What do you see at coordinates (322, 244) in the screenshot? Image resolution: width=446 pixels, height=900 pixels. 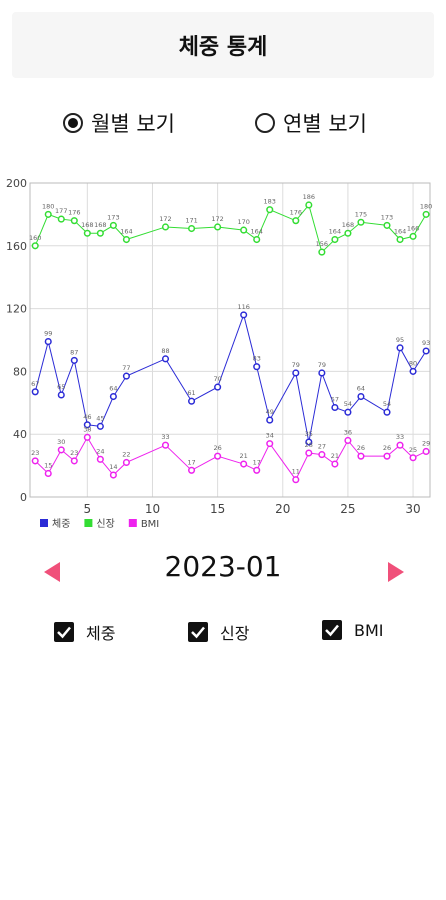 I see `value-label: 156` at bounding box center [322, 244].